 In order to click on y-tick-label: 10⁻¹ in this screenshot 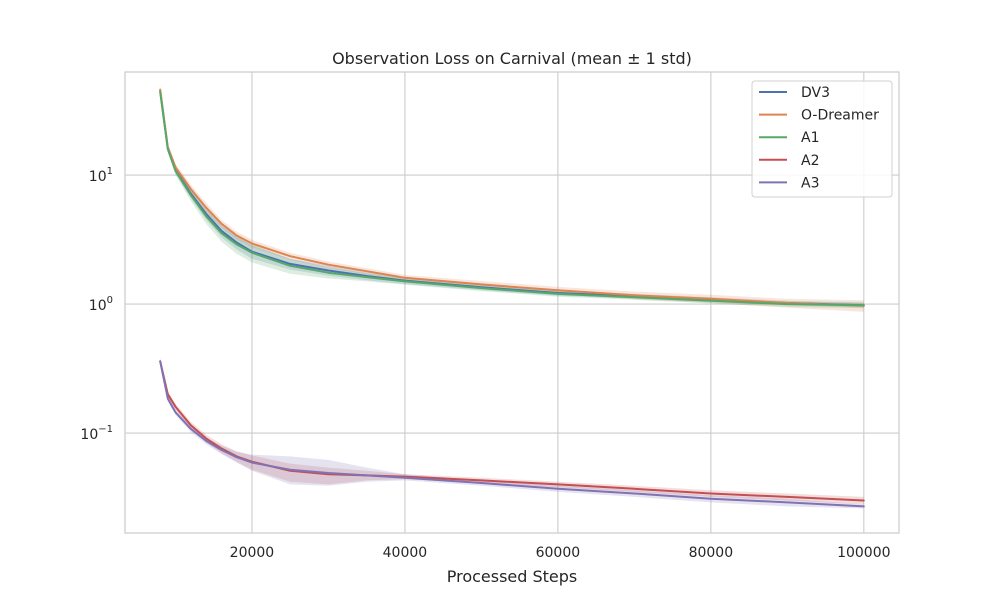, I will do `click(96, 433)`.